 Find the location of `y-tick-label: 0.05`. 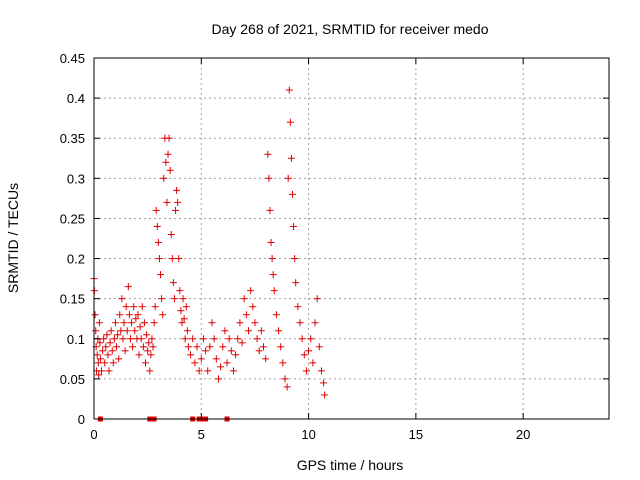

y-tick-label: 0.05 is located at coordinates (72, 379).